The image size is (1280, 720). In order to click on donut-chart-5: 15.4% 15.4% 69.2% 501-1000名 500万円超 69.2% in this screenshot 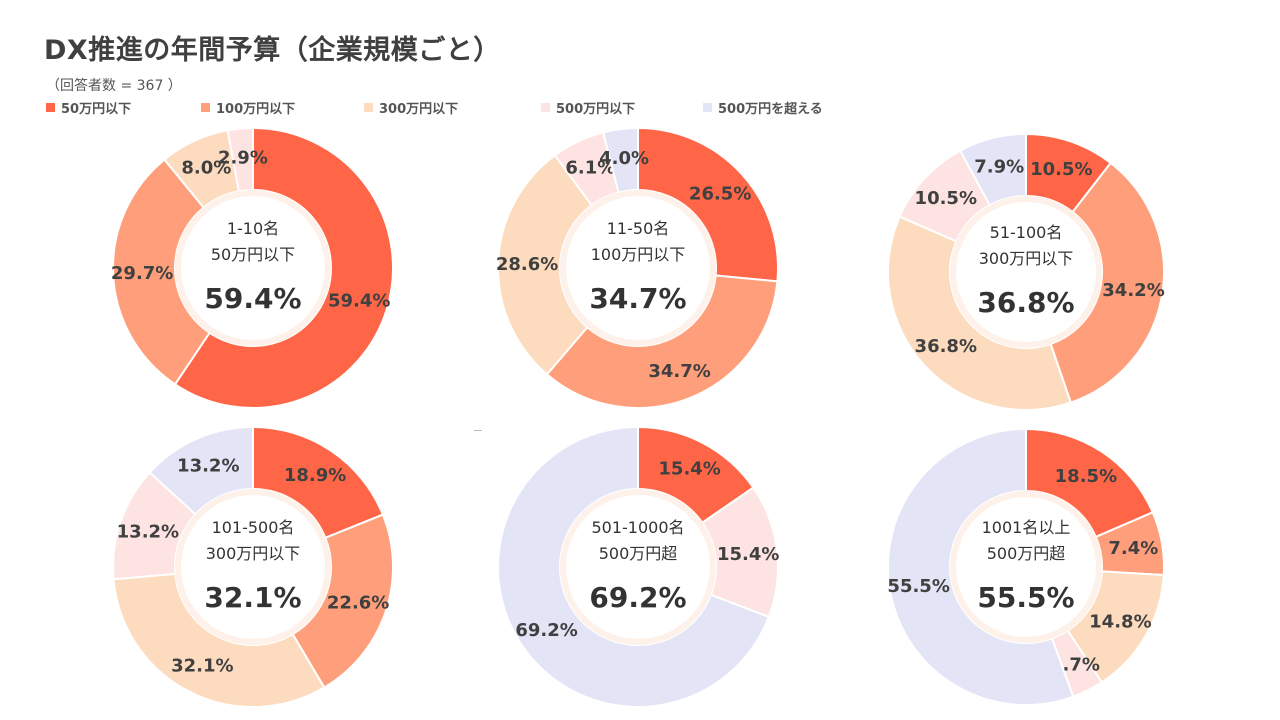, I will do `click(638, 566)`.